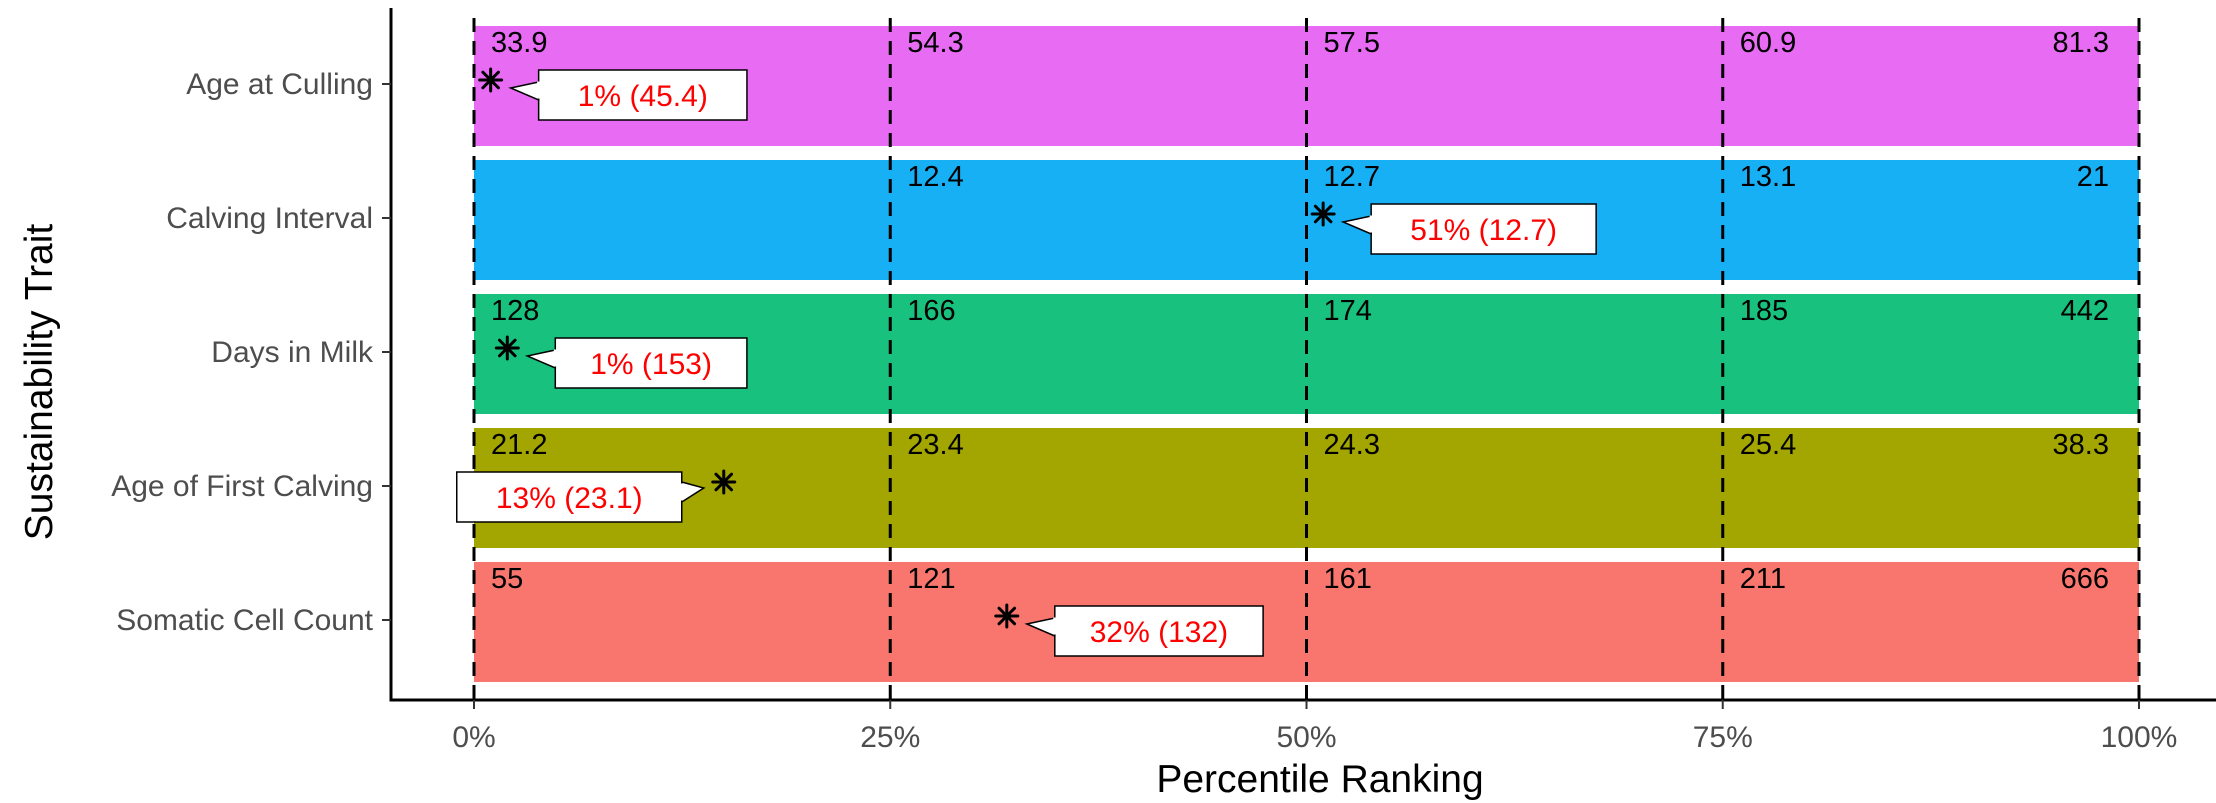 The height and width of the screenshot is (803, 2216). What do you see at coordinates (519, 43) in the screenshot?
I see `value-label-age-at-culling-0: 33.9` at bounding box center [519, 43].